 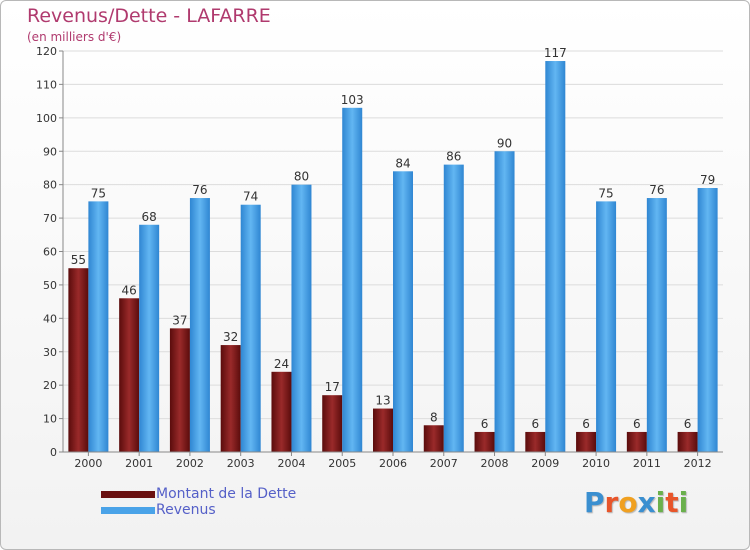 I want to click on data-label-revenus: 80, so click(x=301, y=177).